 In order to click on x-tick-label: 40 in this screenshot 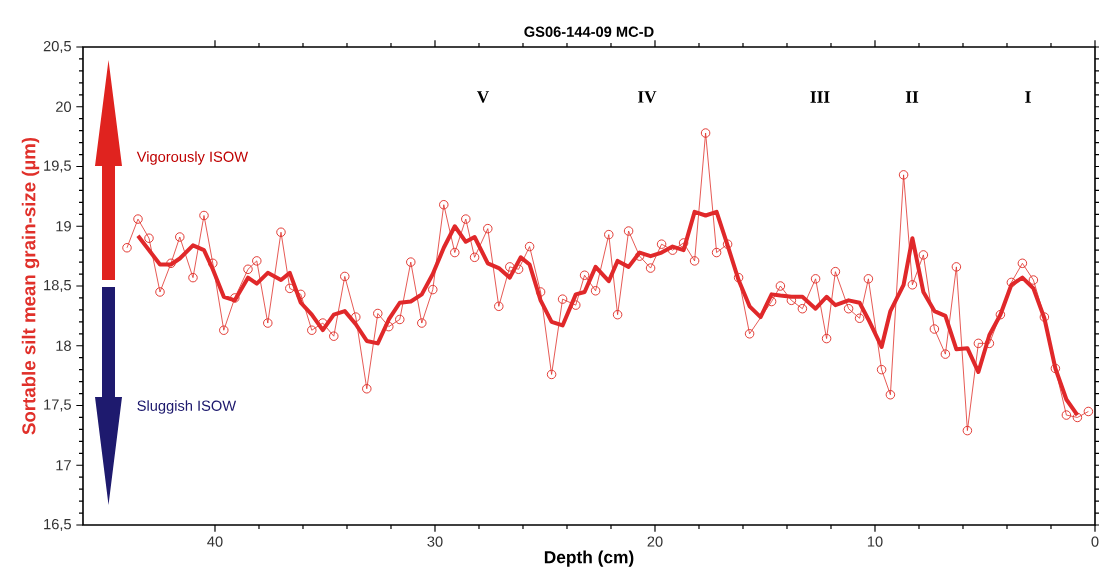, I will do `click(215, 541)`.